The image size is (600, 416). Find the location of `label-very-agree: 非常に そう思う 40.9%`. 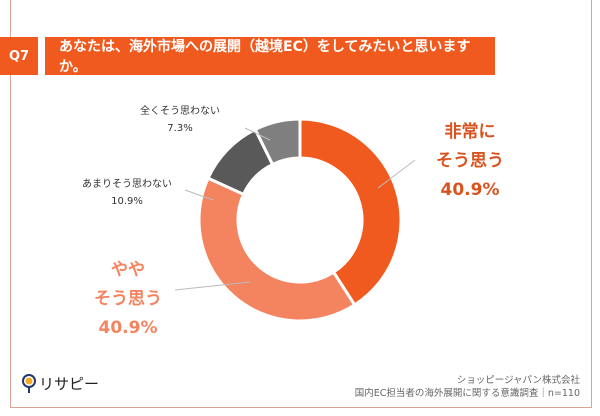

label-very-agree: 非常に そう思う 40.9% is located at coordinates (470, 161).